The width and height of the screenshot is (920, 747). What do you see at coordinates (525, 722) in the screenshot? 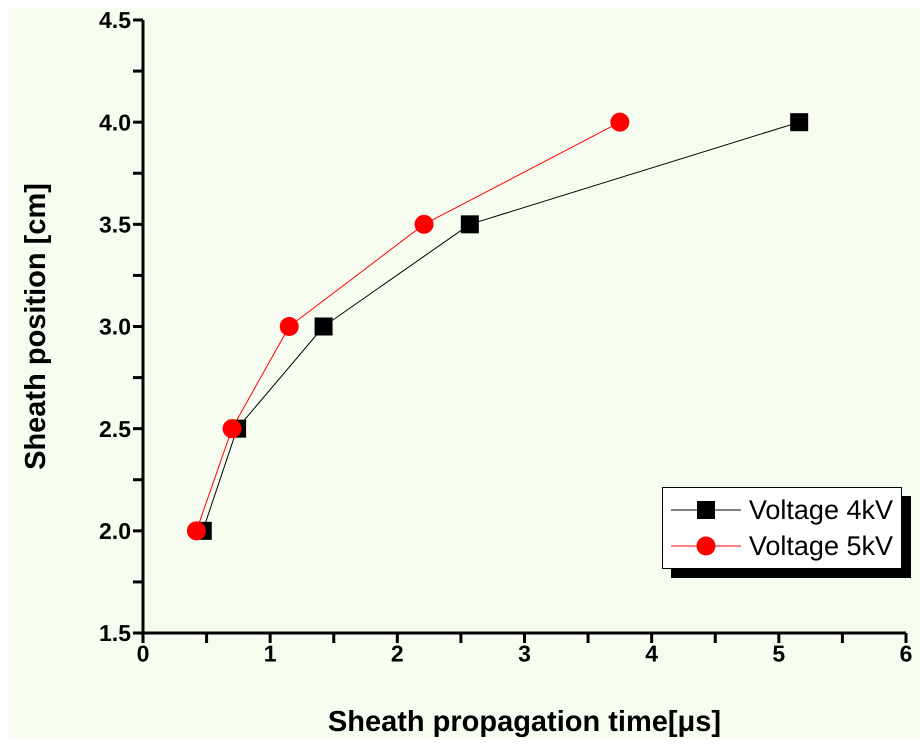
I see `x-axis-title: Sheath propagation time[μs]` at bounding box center [525, 722].